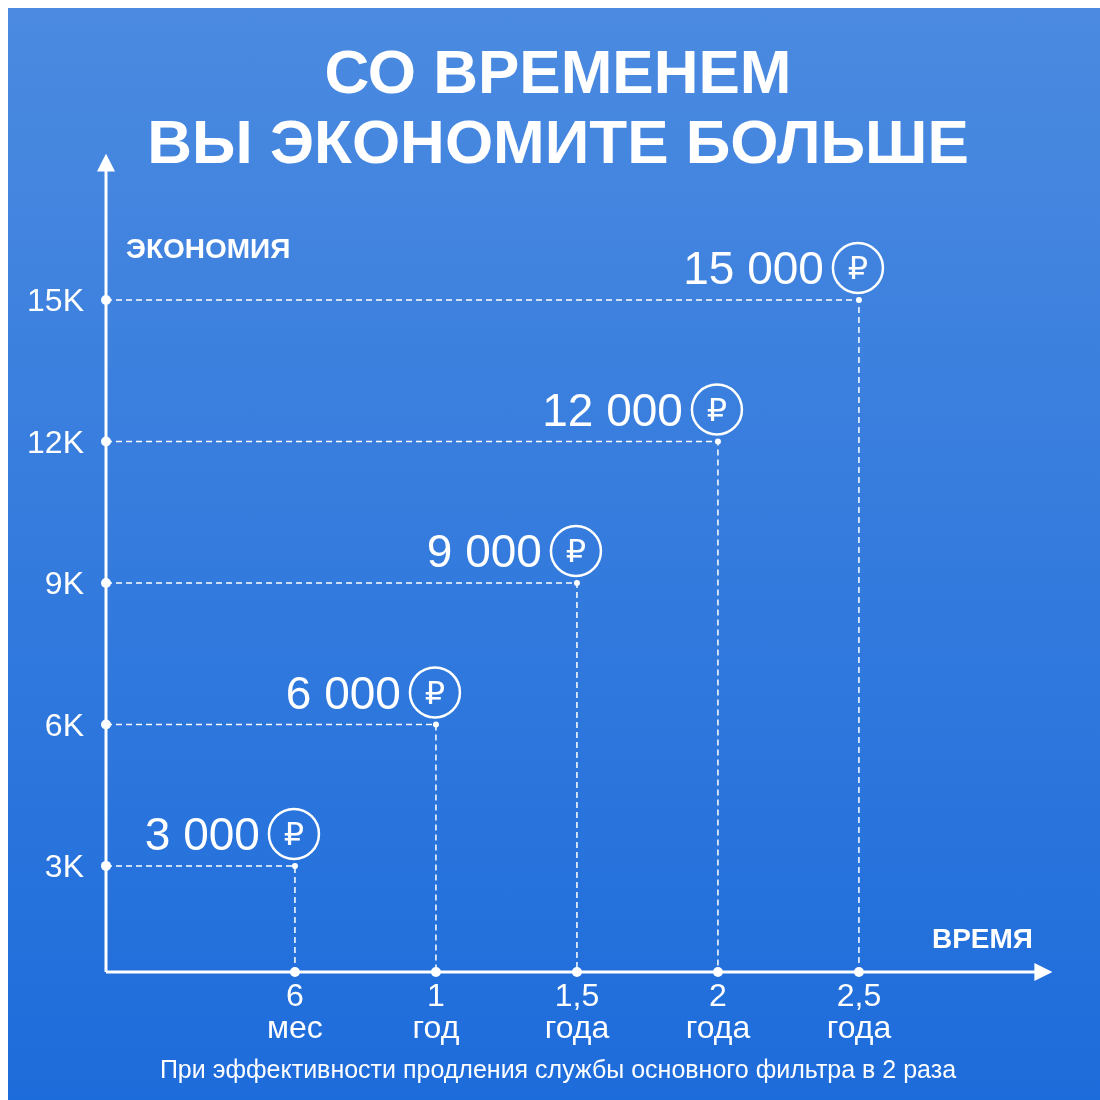 The height and width of the screenshot is (1100, 1100). What do you see at coordinates (558, 1069) in the screenshot?
I see `text: При эффективности продления службы основного фильтра в 2 раза` at bounding box center [558, 1069].